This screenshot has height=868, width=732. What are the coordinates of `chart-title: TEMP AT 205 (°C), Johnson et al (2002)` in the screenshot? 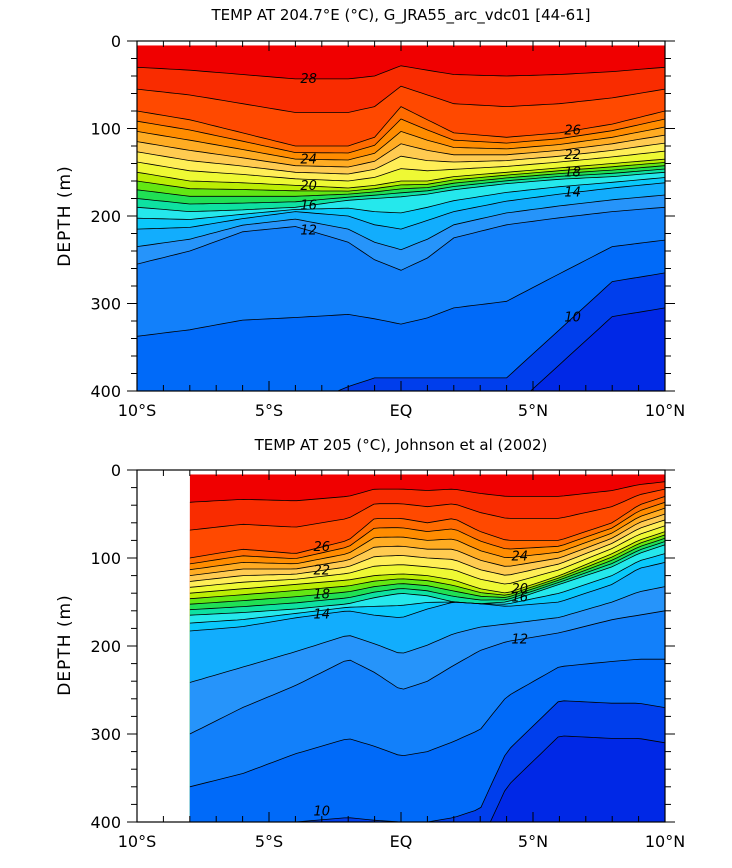 It's located at (401, 445).